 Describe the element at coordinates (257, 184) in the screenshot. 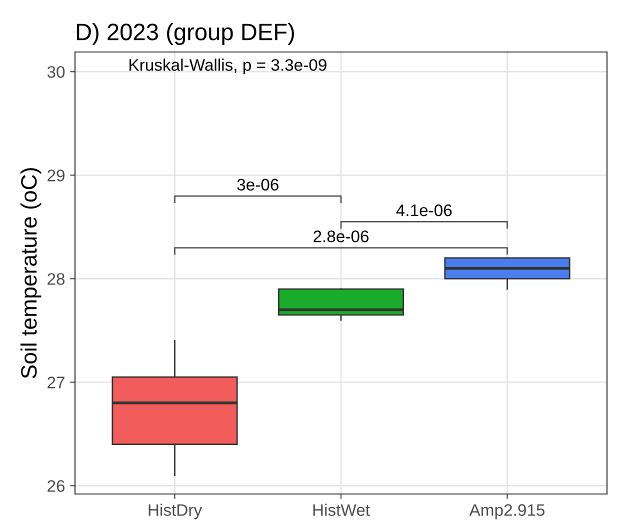

I see `annotation: 3e-06` at that location.